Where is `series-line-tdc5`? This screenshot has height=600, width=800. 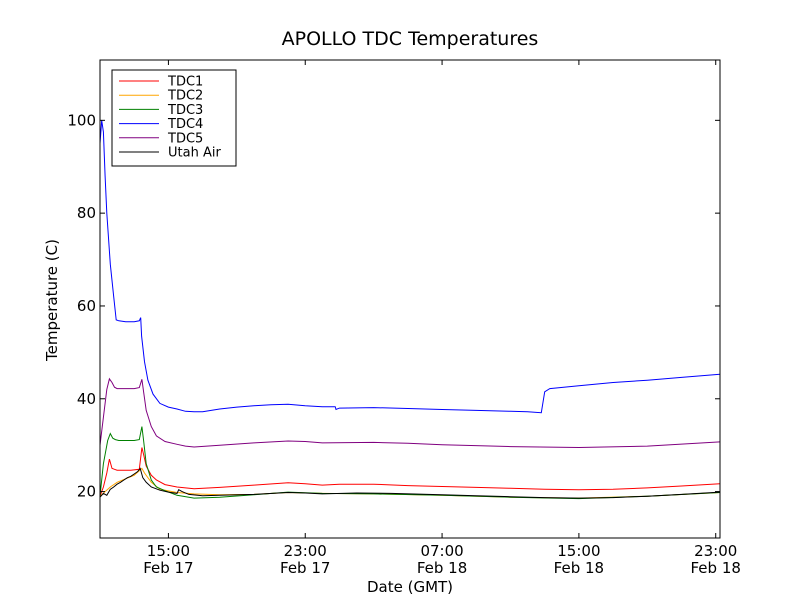
series-line-tdc5 is located at coordinates (410, 413).